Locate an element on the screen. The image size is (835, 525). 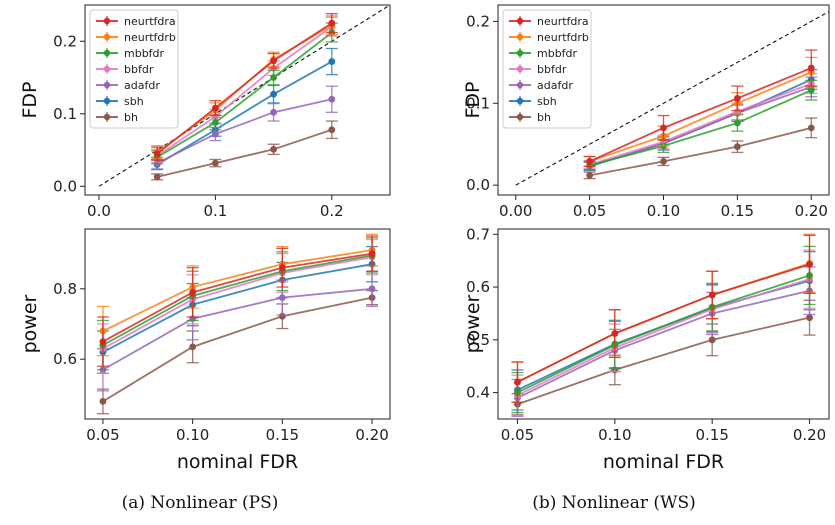
legend: neurtfdra neurtfdrb mbbfdr bbfdr adafdr sbh bh is located at coordinates (134, 69).